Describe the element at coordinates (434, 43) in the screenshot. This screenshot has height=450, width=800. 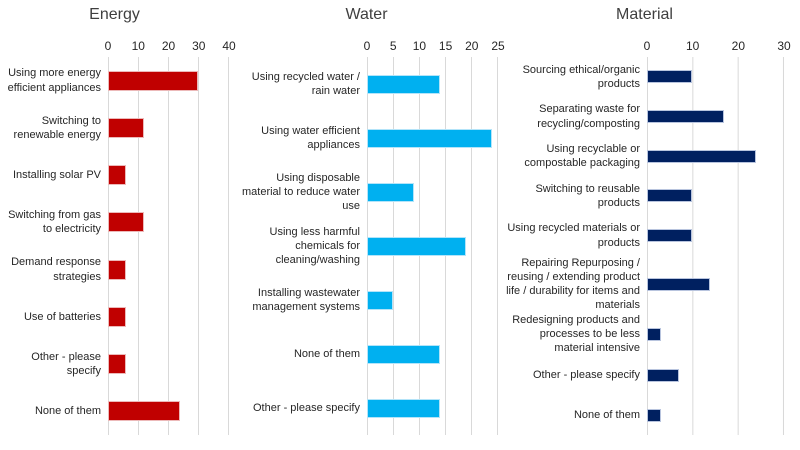
I see `axis-tick-row: 0 5 10 15 20 25` at that location.